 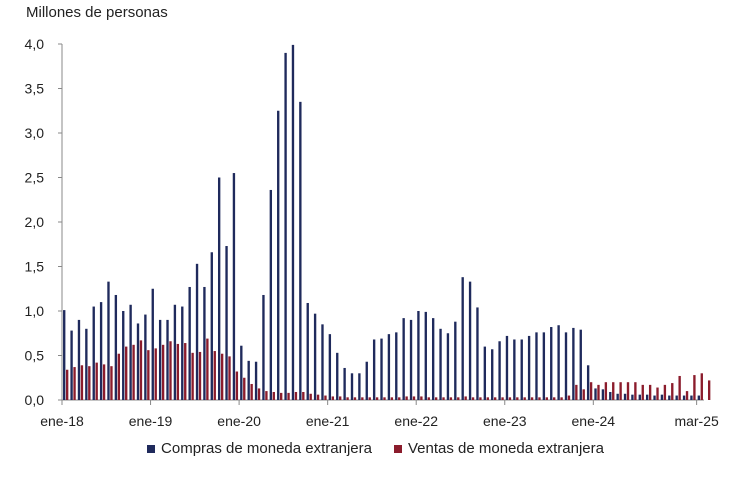 What do you see at coordinates (498, 448) in the screenshot?
I see `legend-item-ventas: Ventas de moneda extranjera` at bounding box center [498, 448].